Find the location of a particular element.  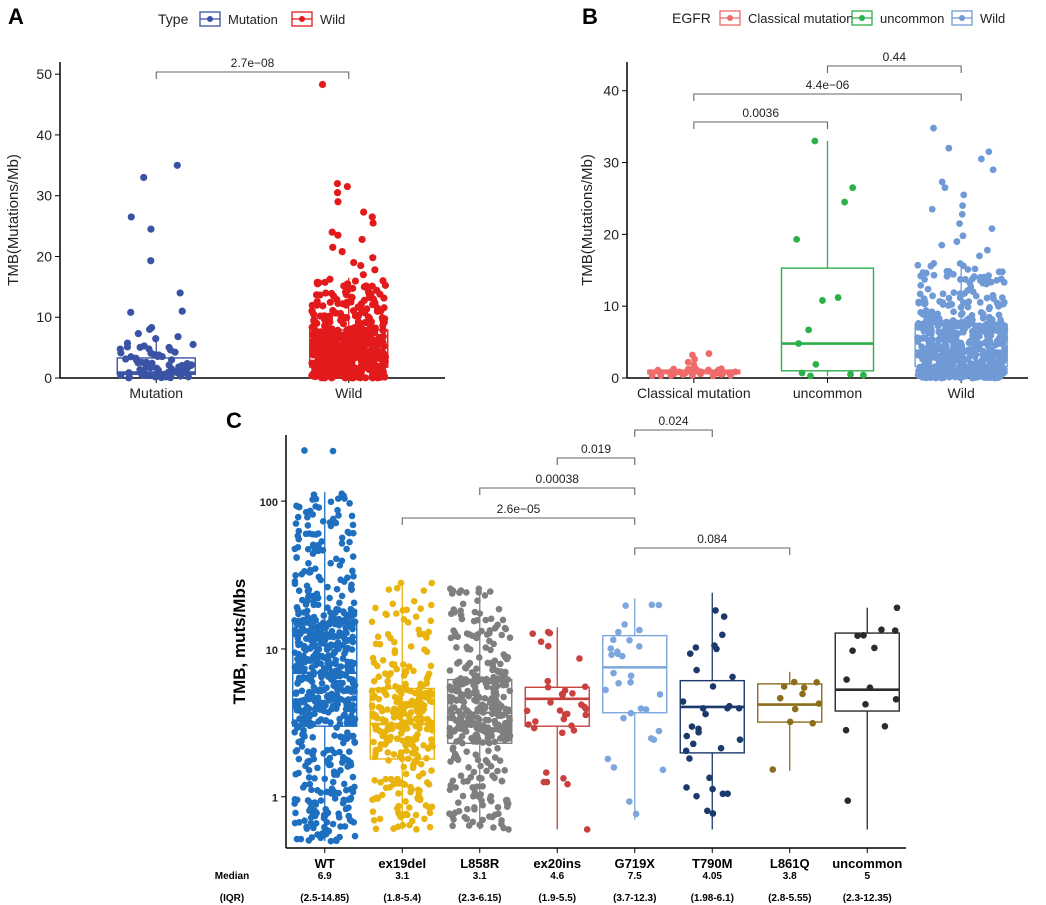

x-tick-label: T790M is located at coordinates (712, 863).